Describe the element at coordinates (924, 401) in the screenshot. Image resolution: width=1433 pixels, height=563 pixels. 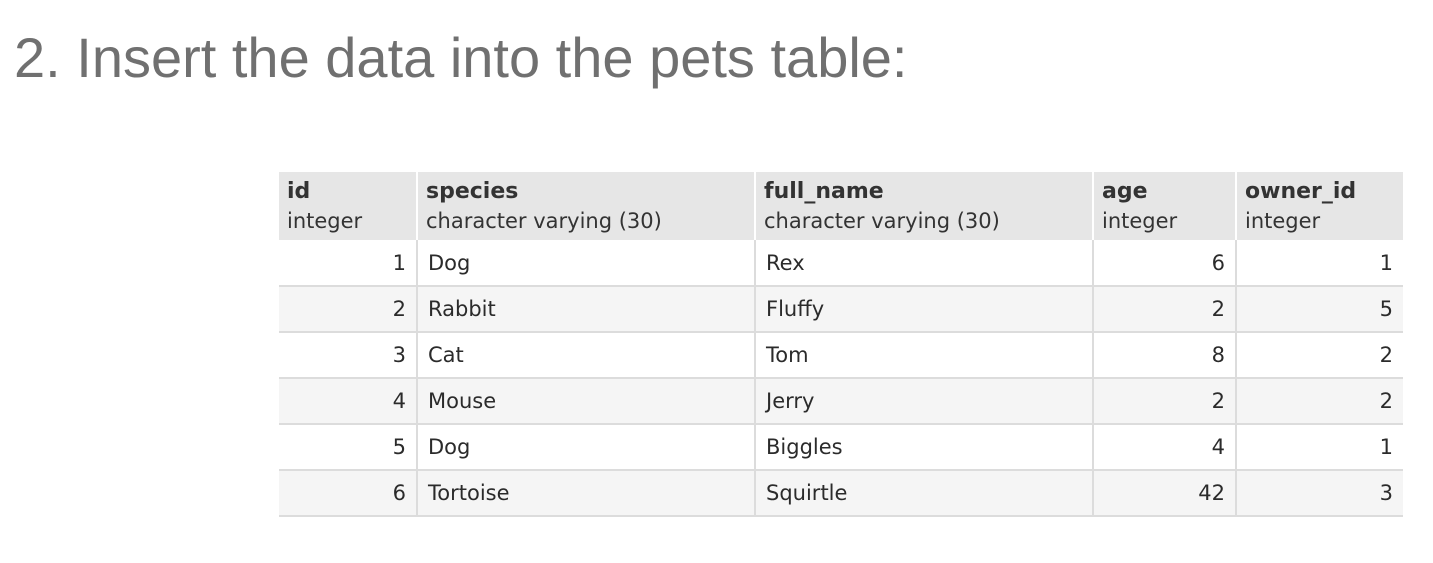
I see `cell-full-name: Jerry` at that location.